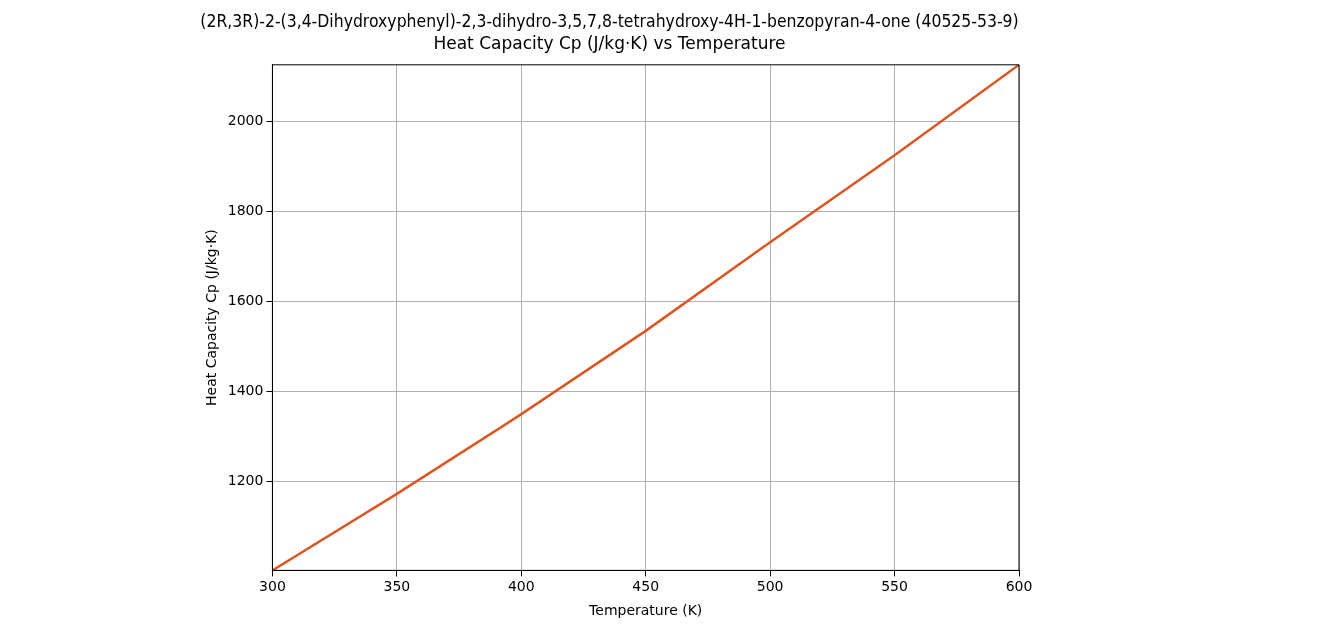 Image resolution: width=1337 pixels, height=644 pixels. Describe the element at coordinates (645, 610) in the screenshot. I see `x-axis-title: Temperature (K)` at that location.